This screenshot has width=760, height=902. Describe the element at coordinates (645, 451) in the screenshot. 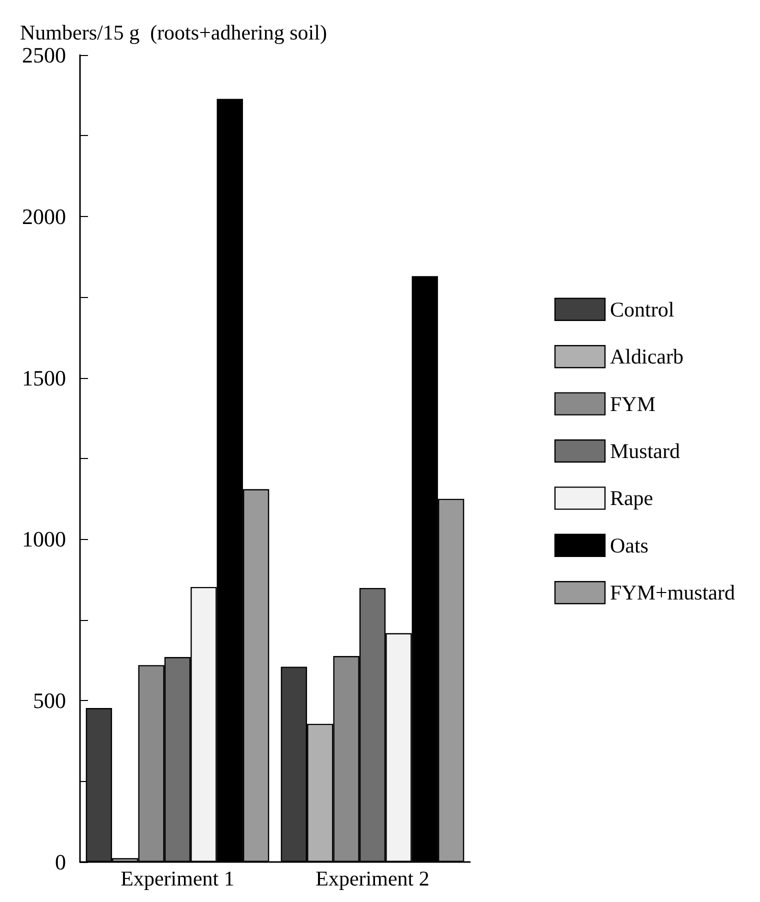

I see `legend-label: Mustard` at that location.